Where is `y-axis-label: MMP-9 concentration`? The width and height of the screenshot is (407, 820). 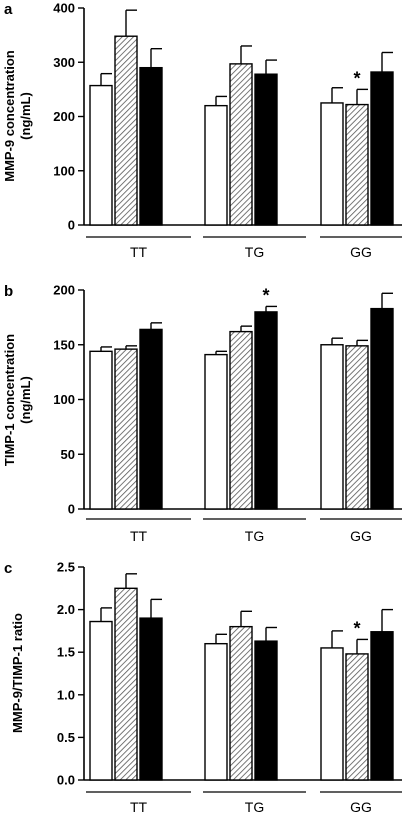 y-axis-label: MMP-9 concentration is located at coordinates (9, 116).